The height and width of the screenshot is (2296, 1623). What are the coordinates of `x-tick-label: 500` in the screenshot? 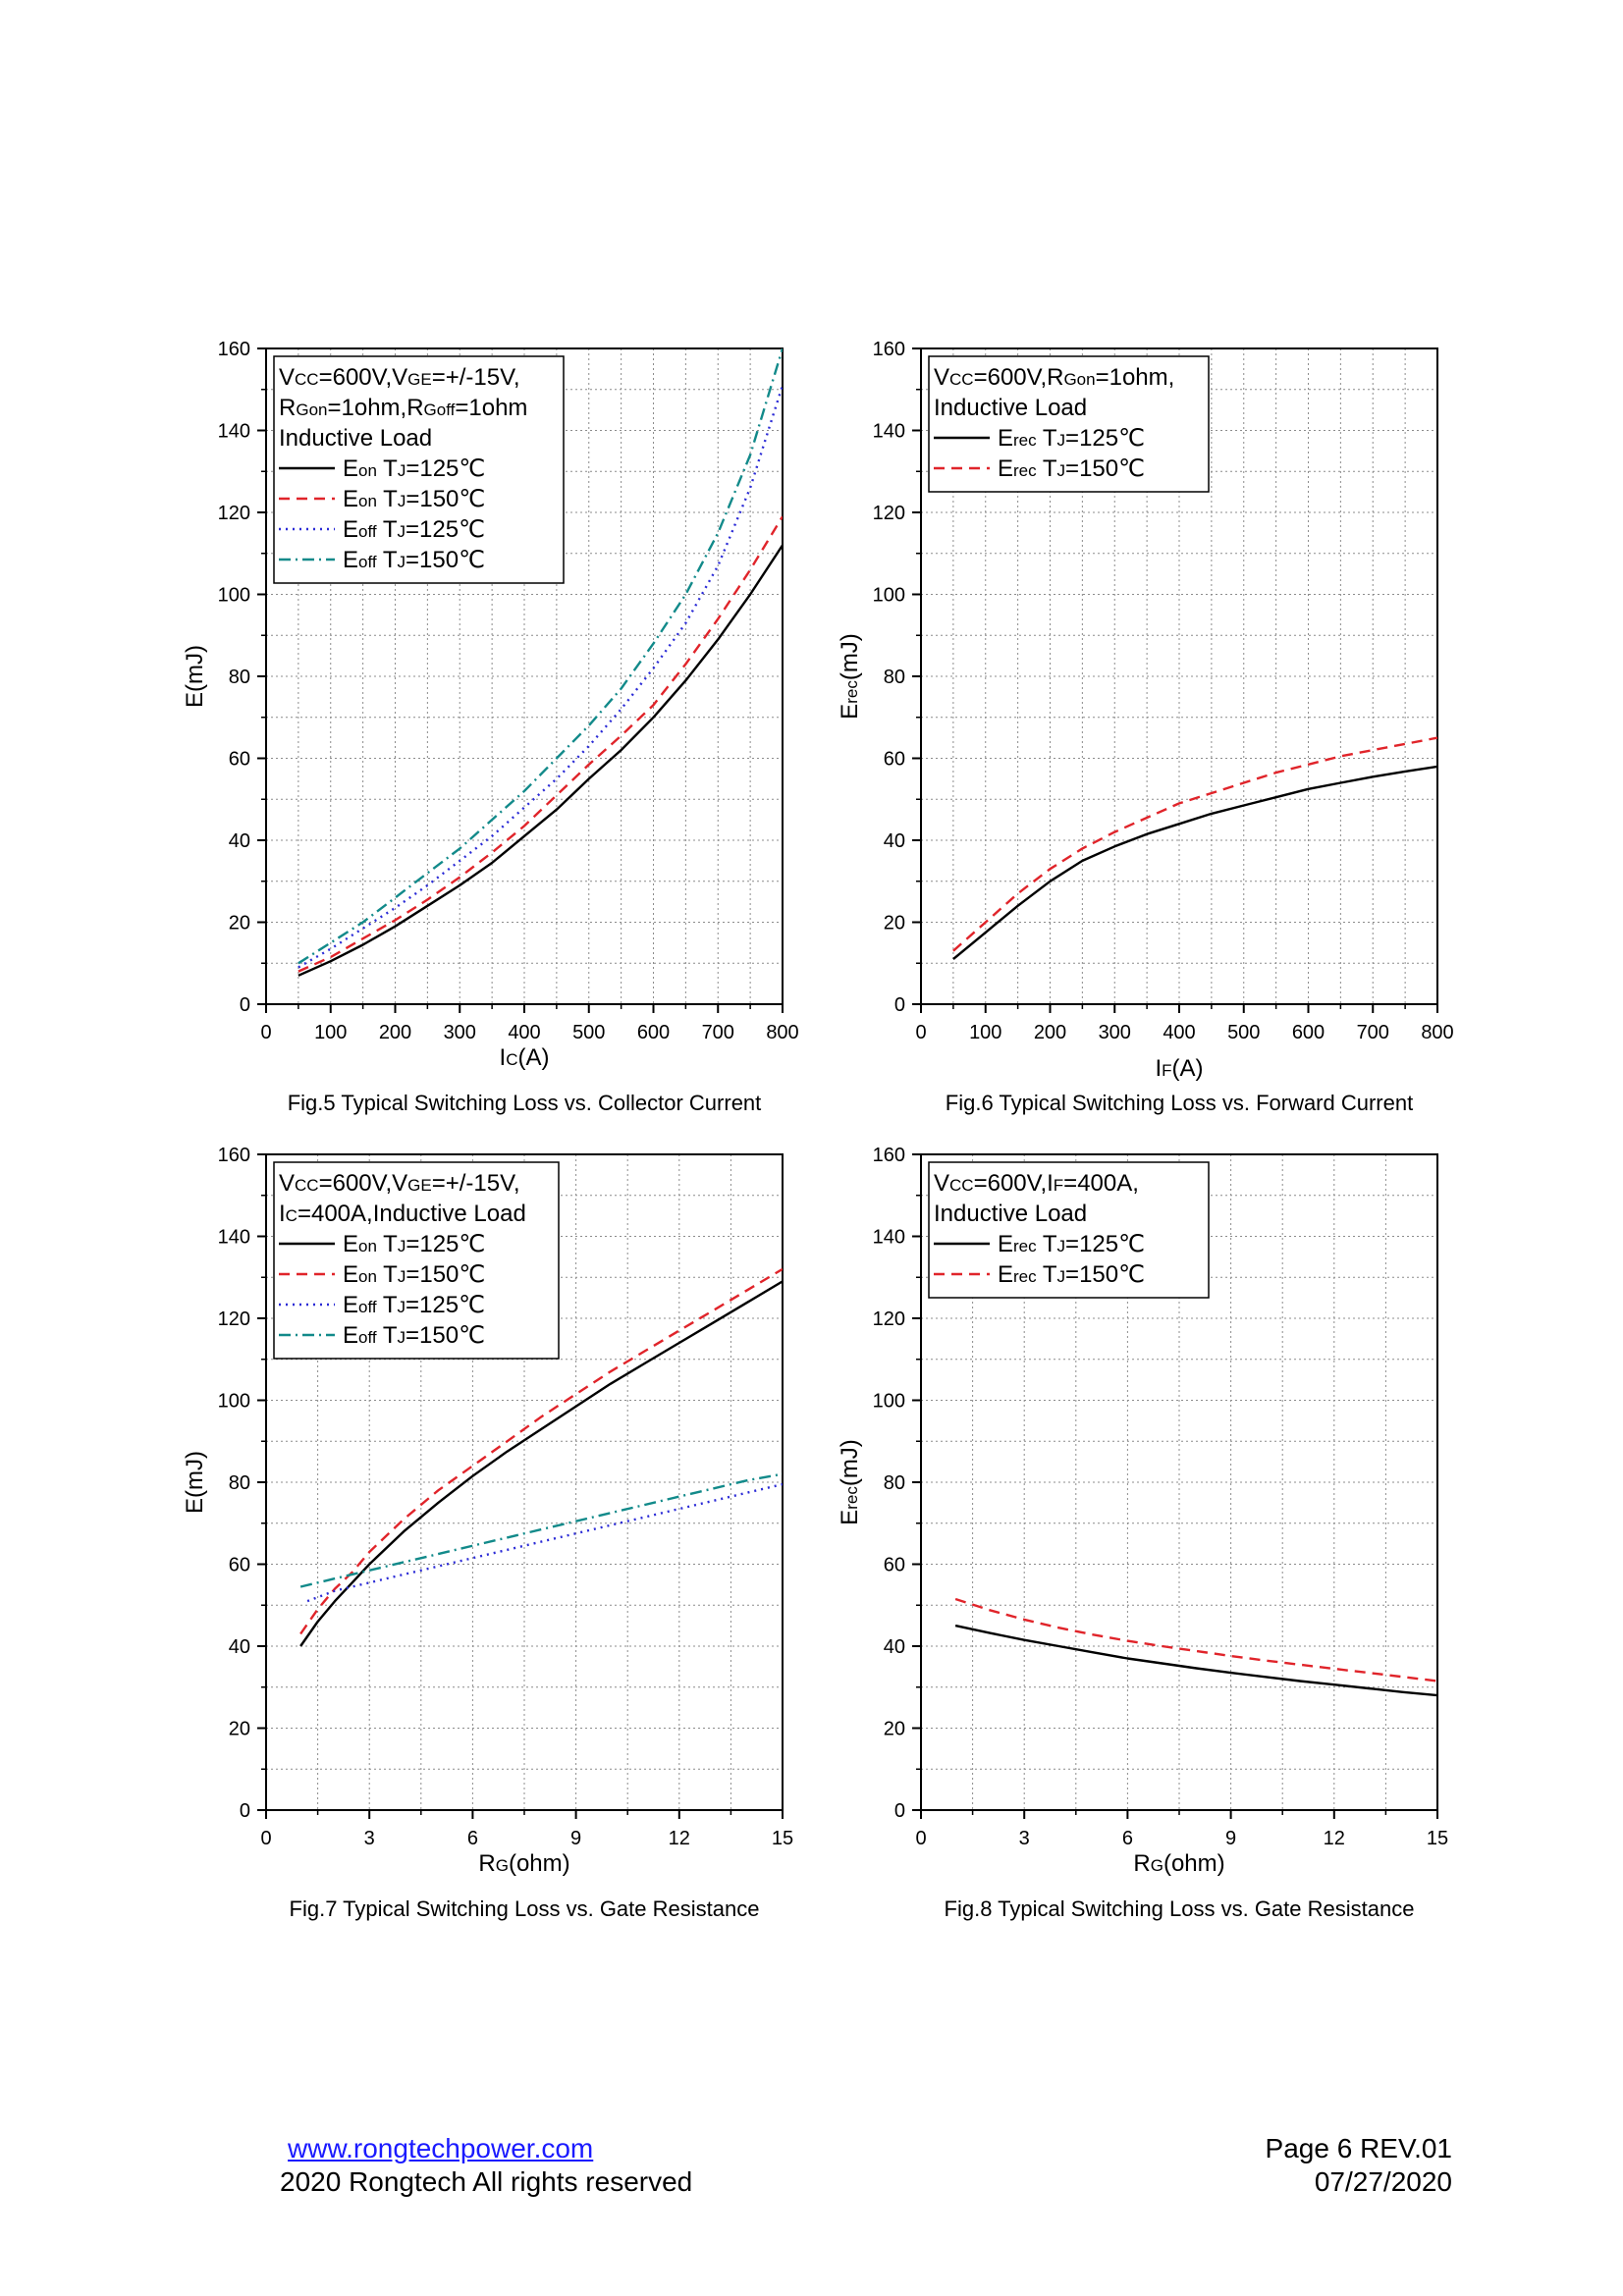 It's located at (588, 1033).